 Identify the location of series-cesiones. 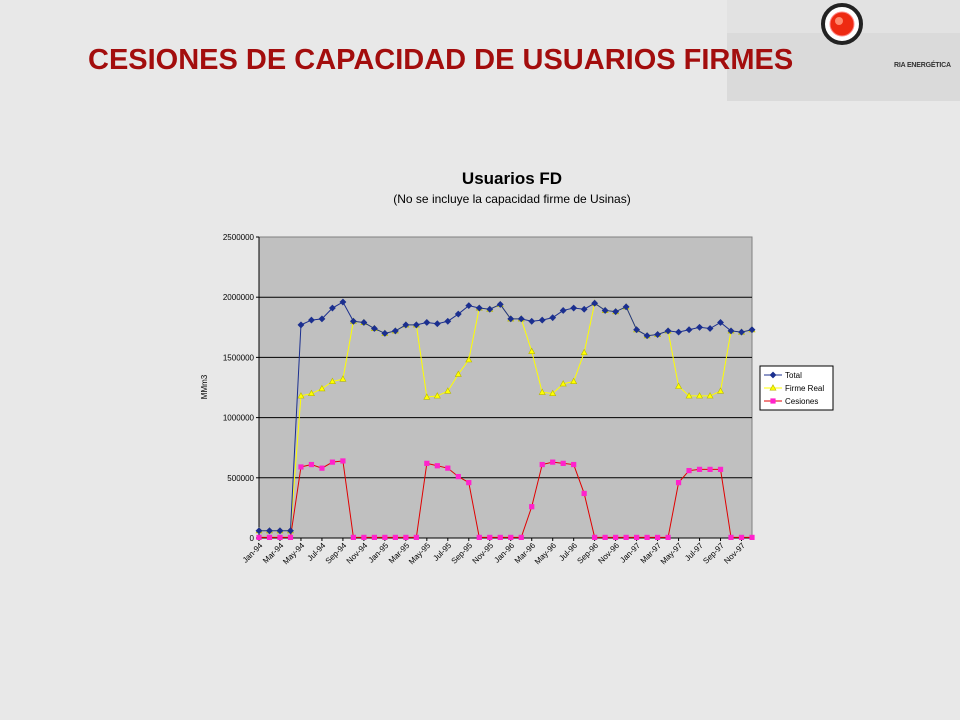
(505, 499).